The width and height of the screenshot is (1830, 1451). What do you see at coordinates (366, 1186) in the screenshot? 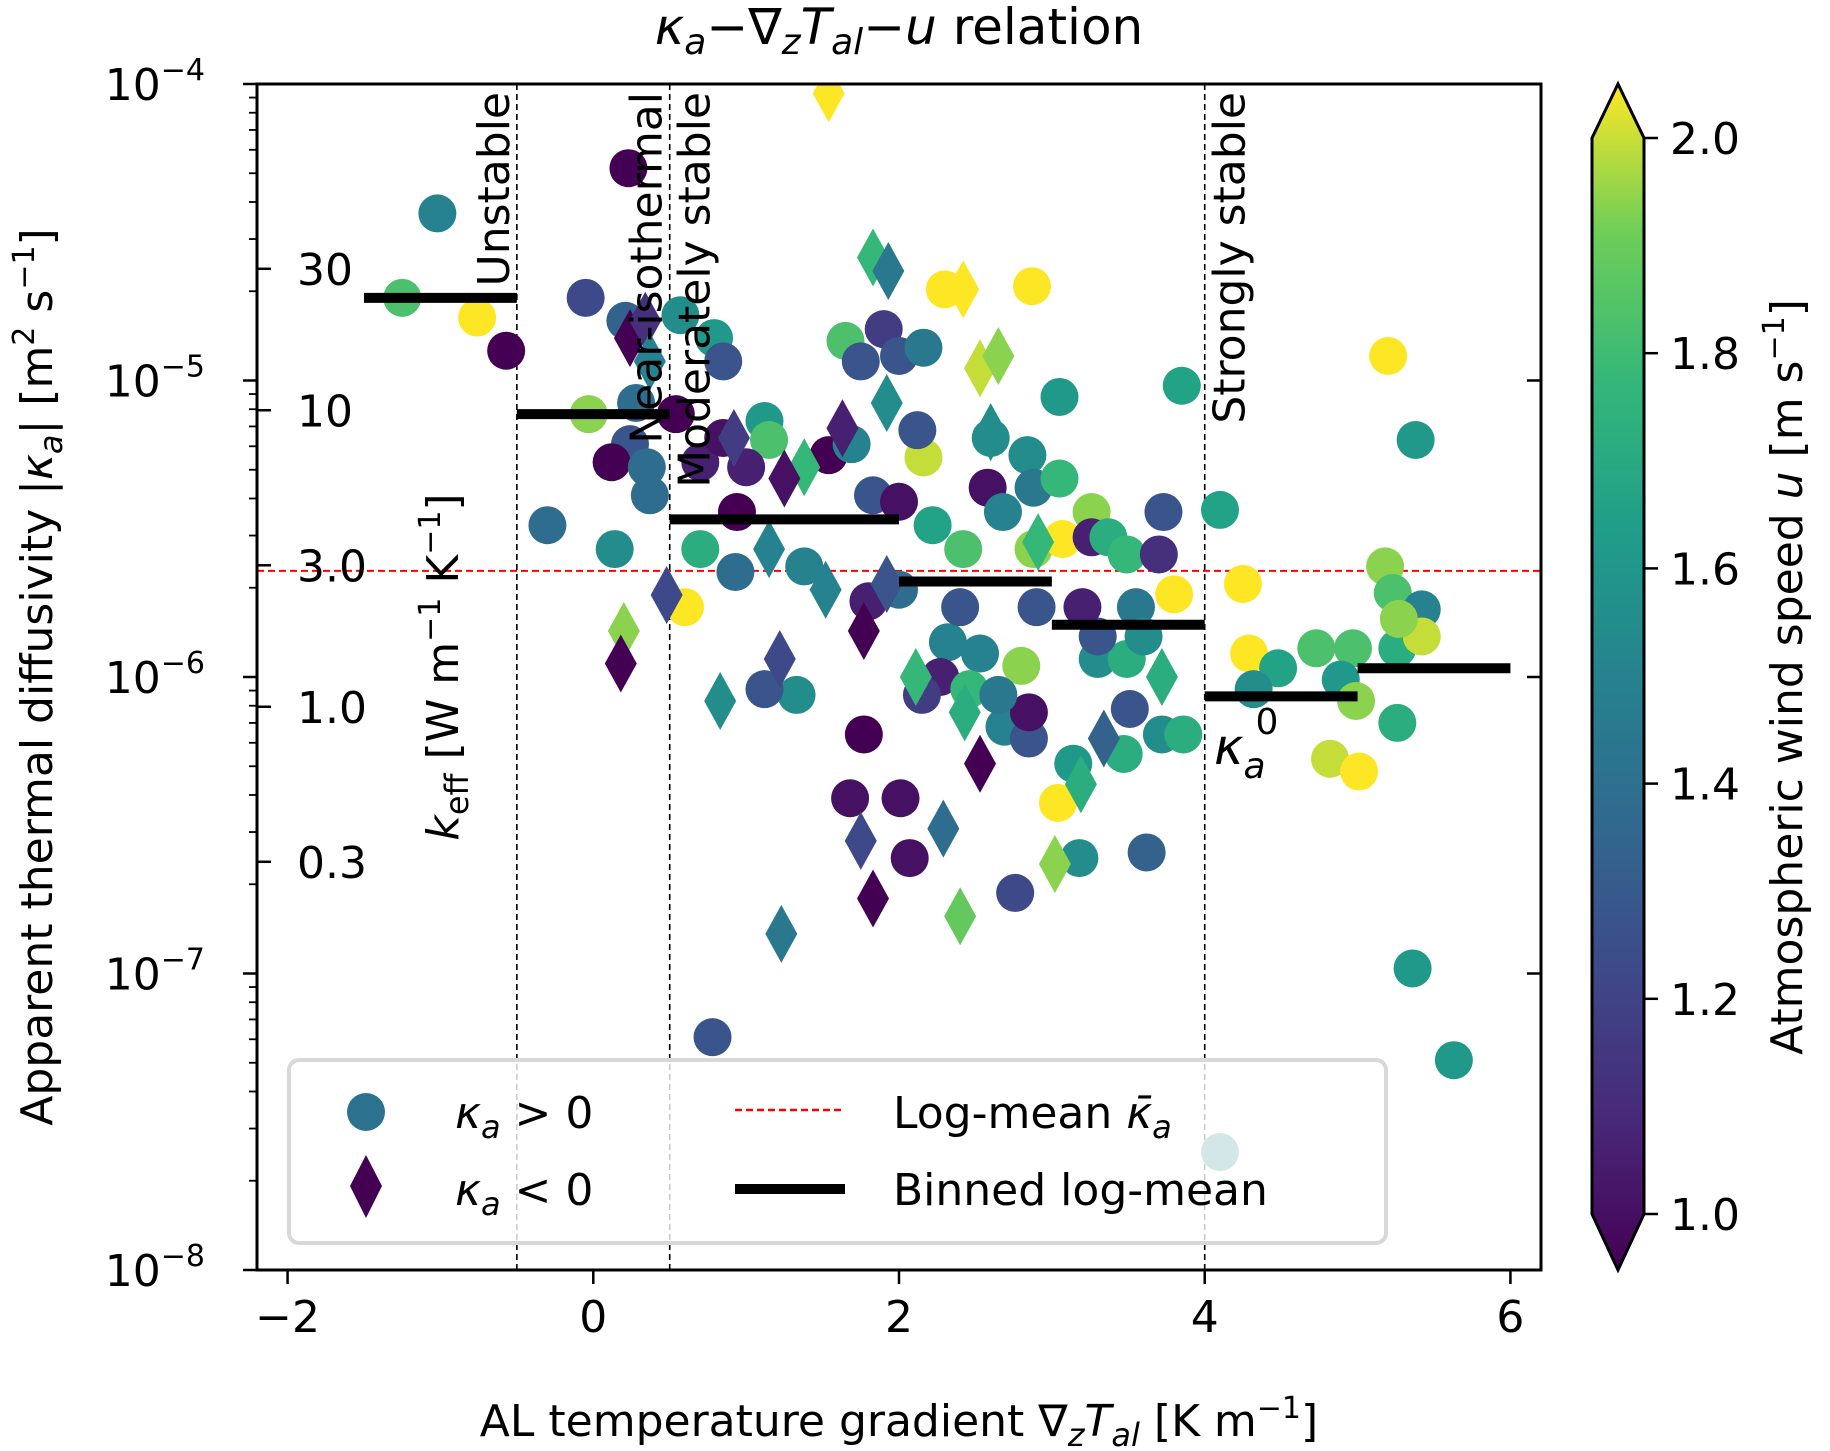
I see `legend-marker-negative` at bounding box center [366, 1186].